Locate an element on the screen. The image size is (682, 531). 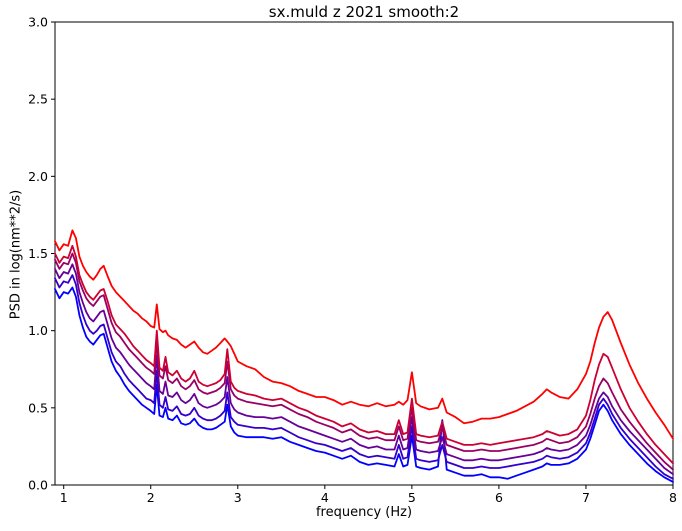
y-tick-label: 0.5 is located at coordinates (38, 407).